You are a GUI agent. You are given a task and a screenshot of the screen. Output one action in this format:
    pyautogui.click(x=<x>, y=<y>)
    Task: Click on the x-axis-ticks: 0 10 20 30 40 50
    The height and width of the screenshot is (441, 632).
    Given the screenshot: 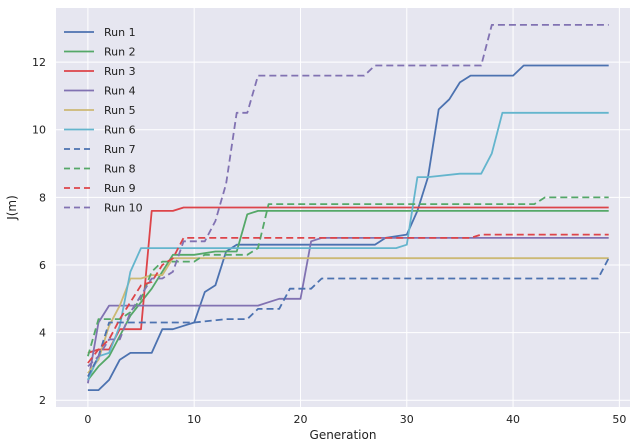 What is the action you would take?
    pyautogui.click(x=355, y=419)
    